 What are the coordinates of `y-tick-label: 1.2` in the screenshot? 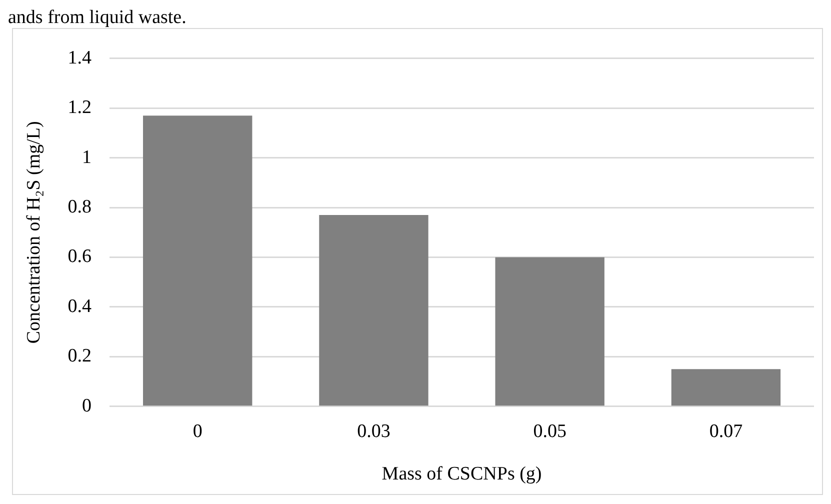 It's located at (80, 107).